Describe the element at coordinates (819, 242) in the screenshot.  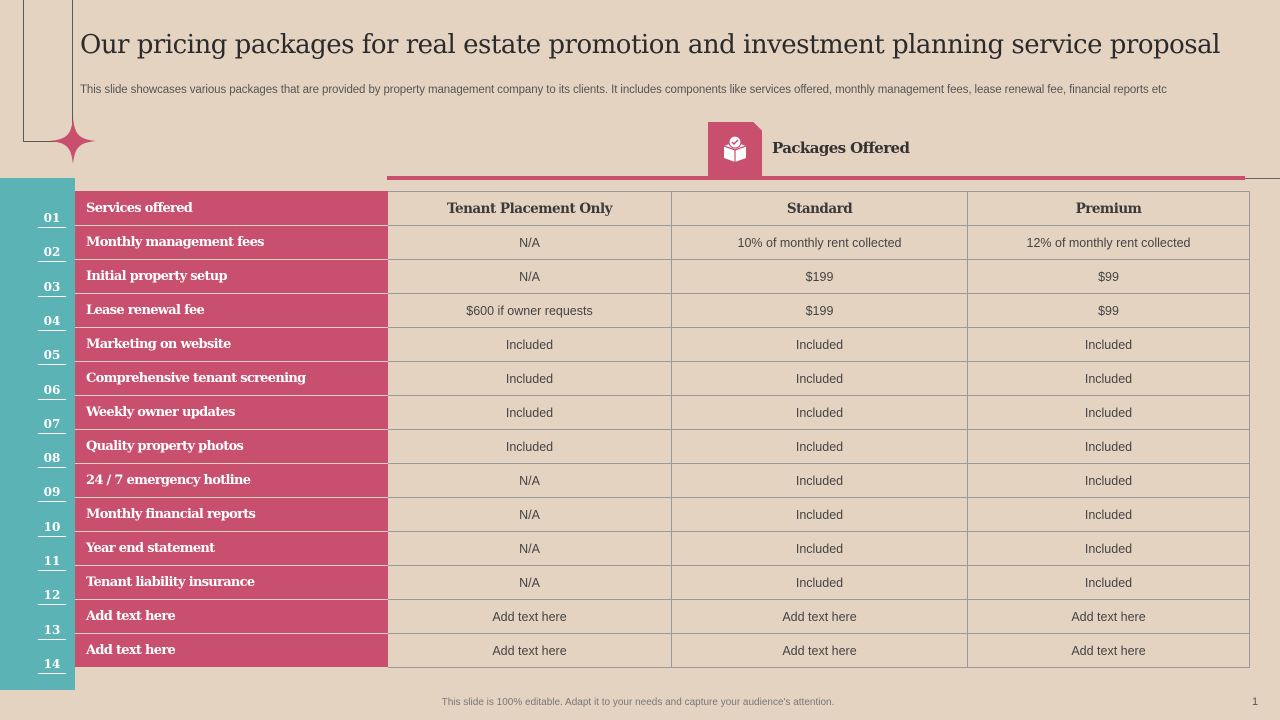
I see `cell-standard: 10% of monthly rent collected` at that location.